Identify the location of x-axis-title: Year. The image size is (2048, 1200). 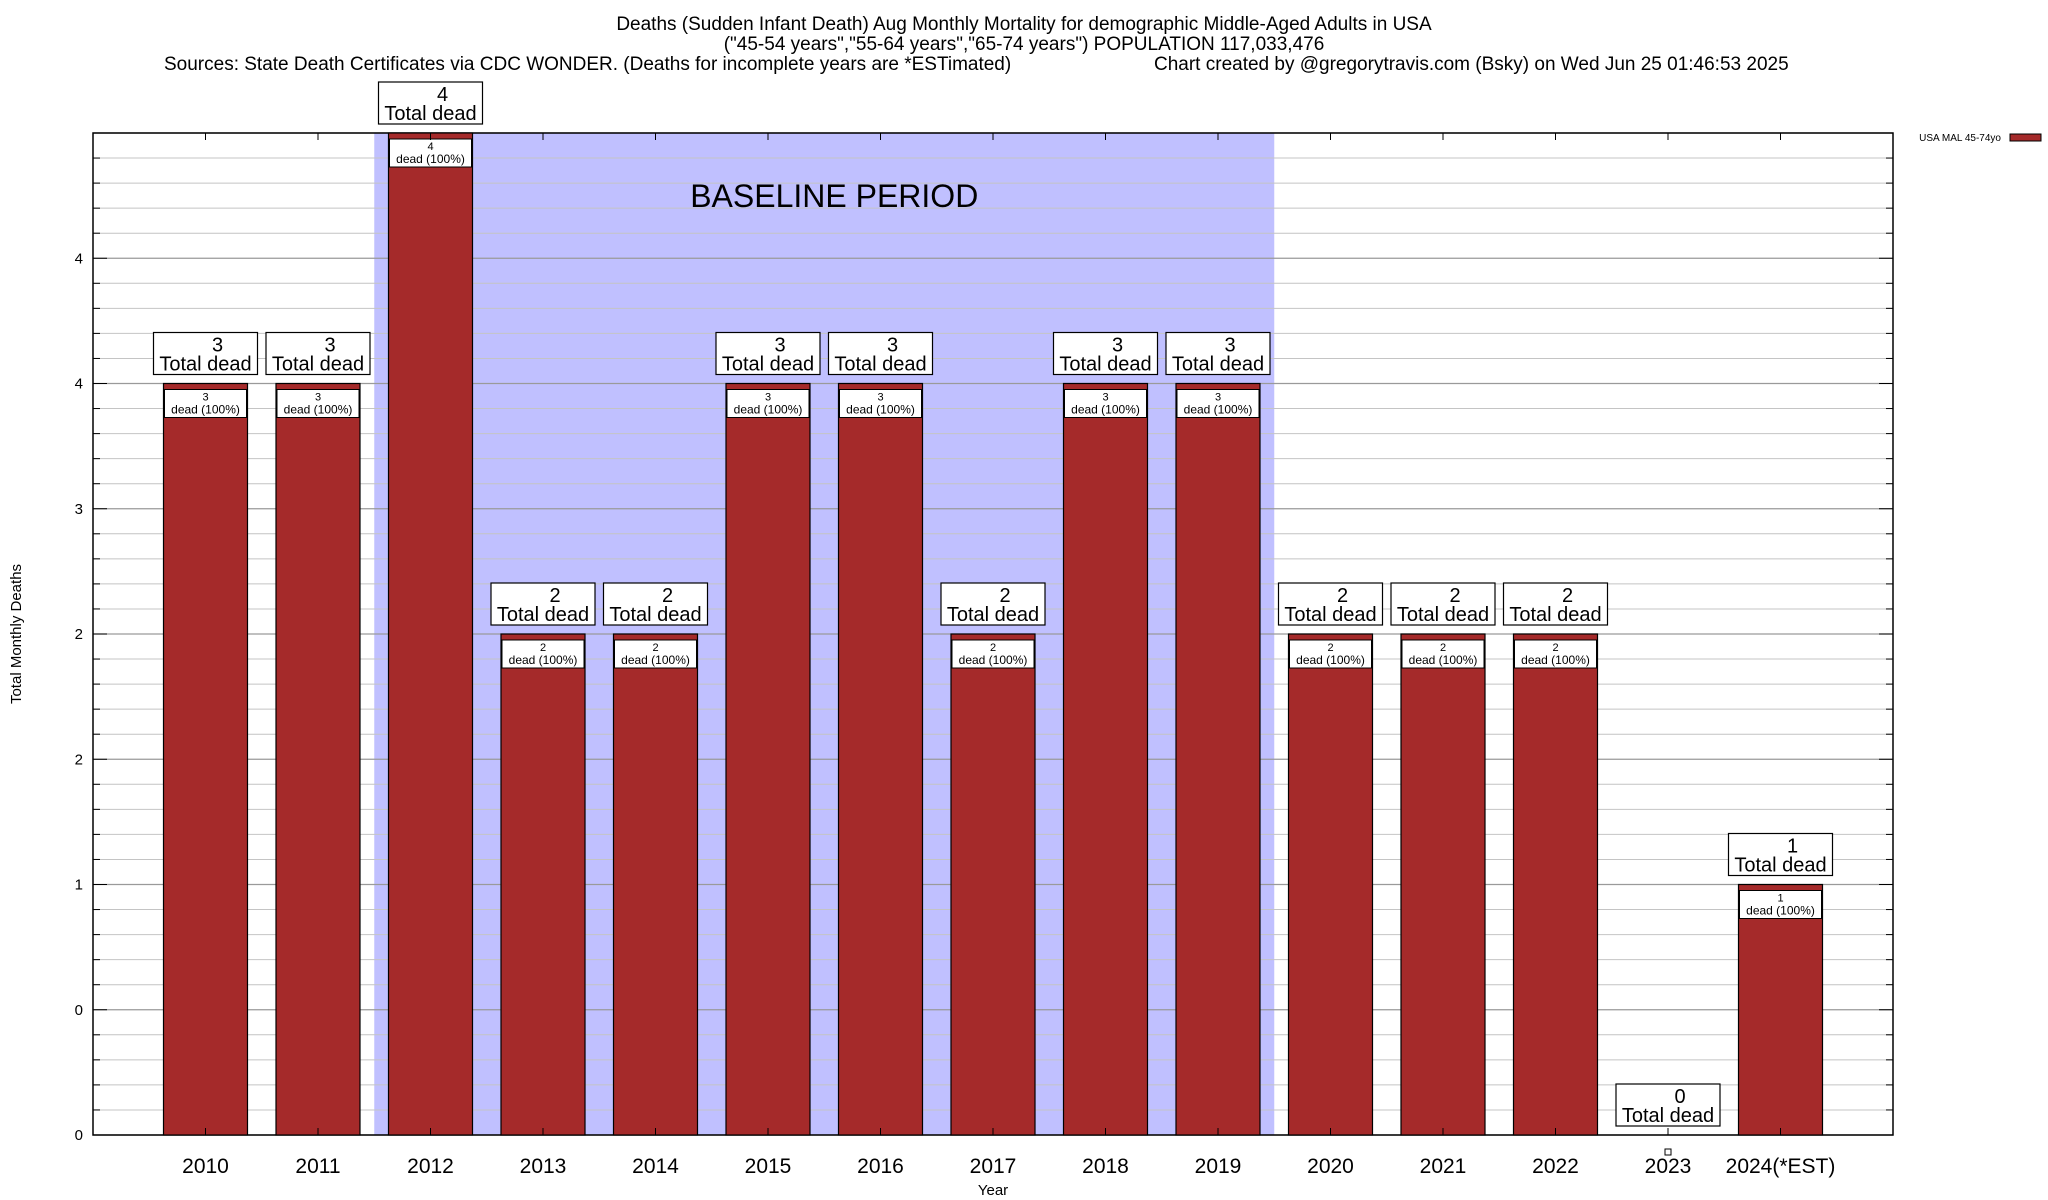
(993, 1190).